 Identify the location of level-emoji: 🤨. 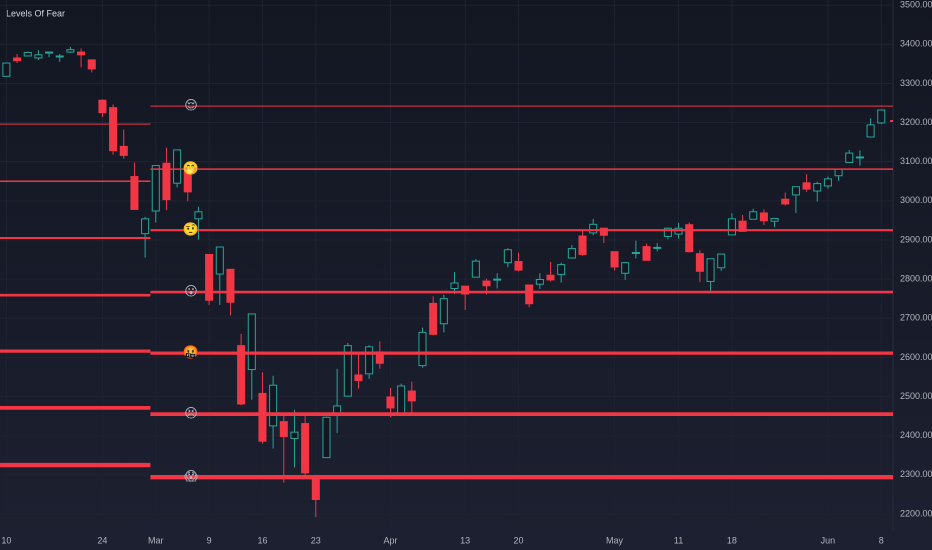
(191, 230).